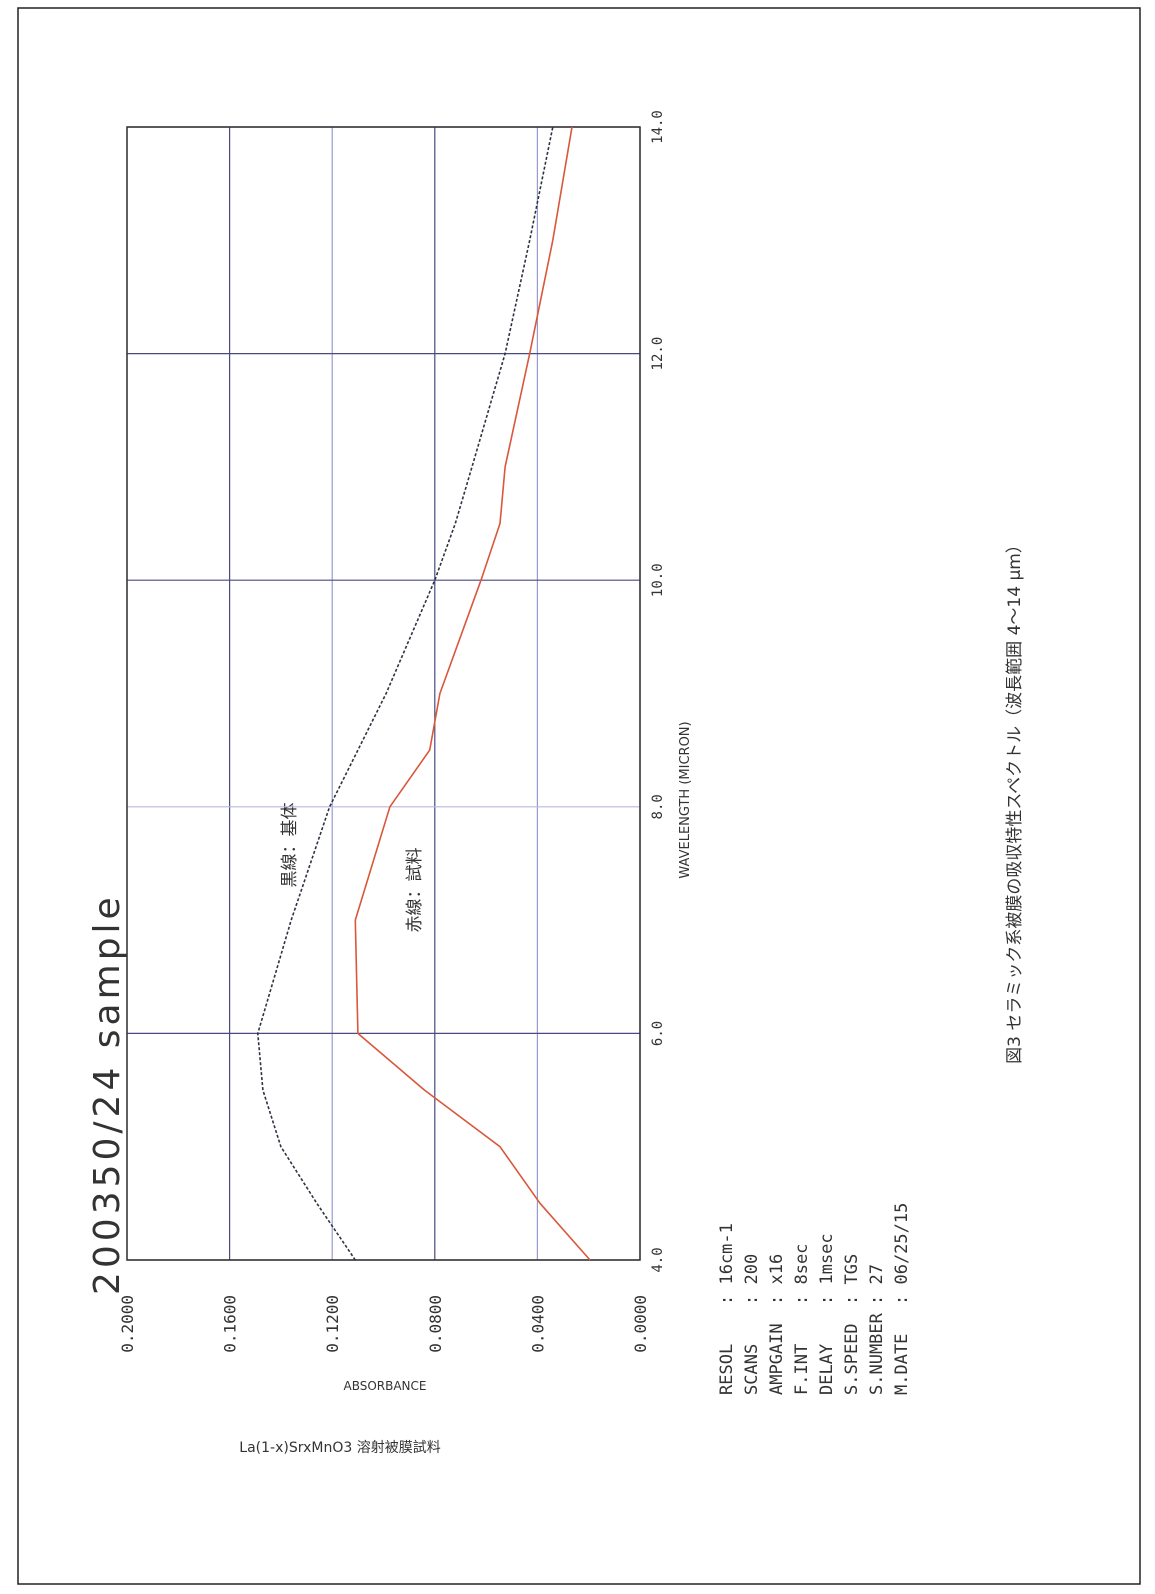 The image size is (1155, 1594). What do you see at coordinates (802, 1369) in the screenshot?
I see `info-label: F.INT` at bounding box center [802, 1369].